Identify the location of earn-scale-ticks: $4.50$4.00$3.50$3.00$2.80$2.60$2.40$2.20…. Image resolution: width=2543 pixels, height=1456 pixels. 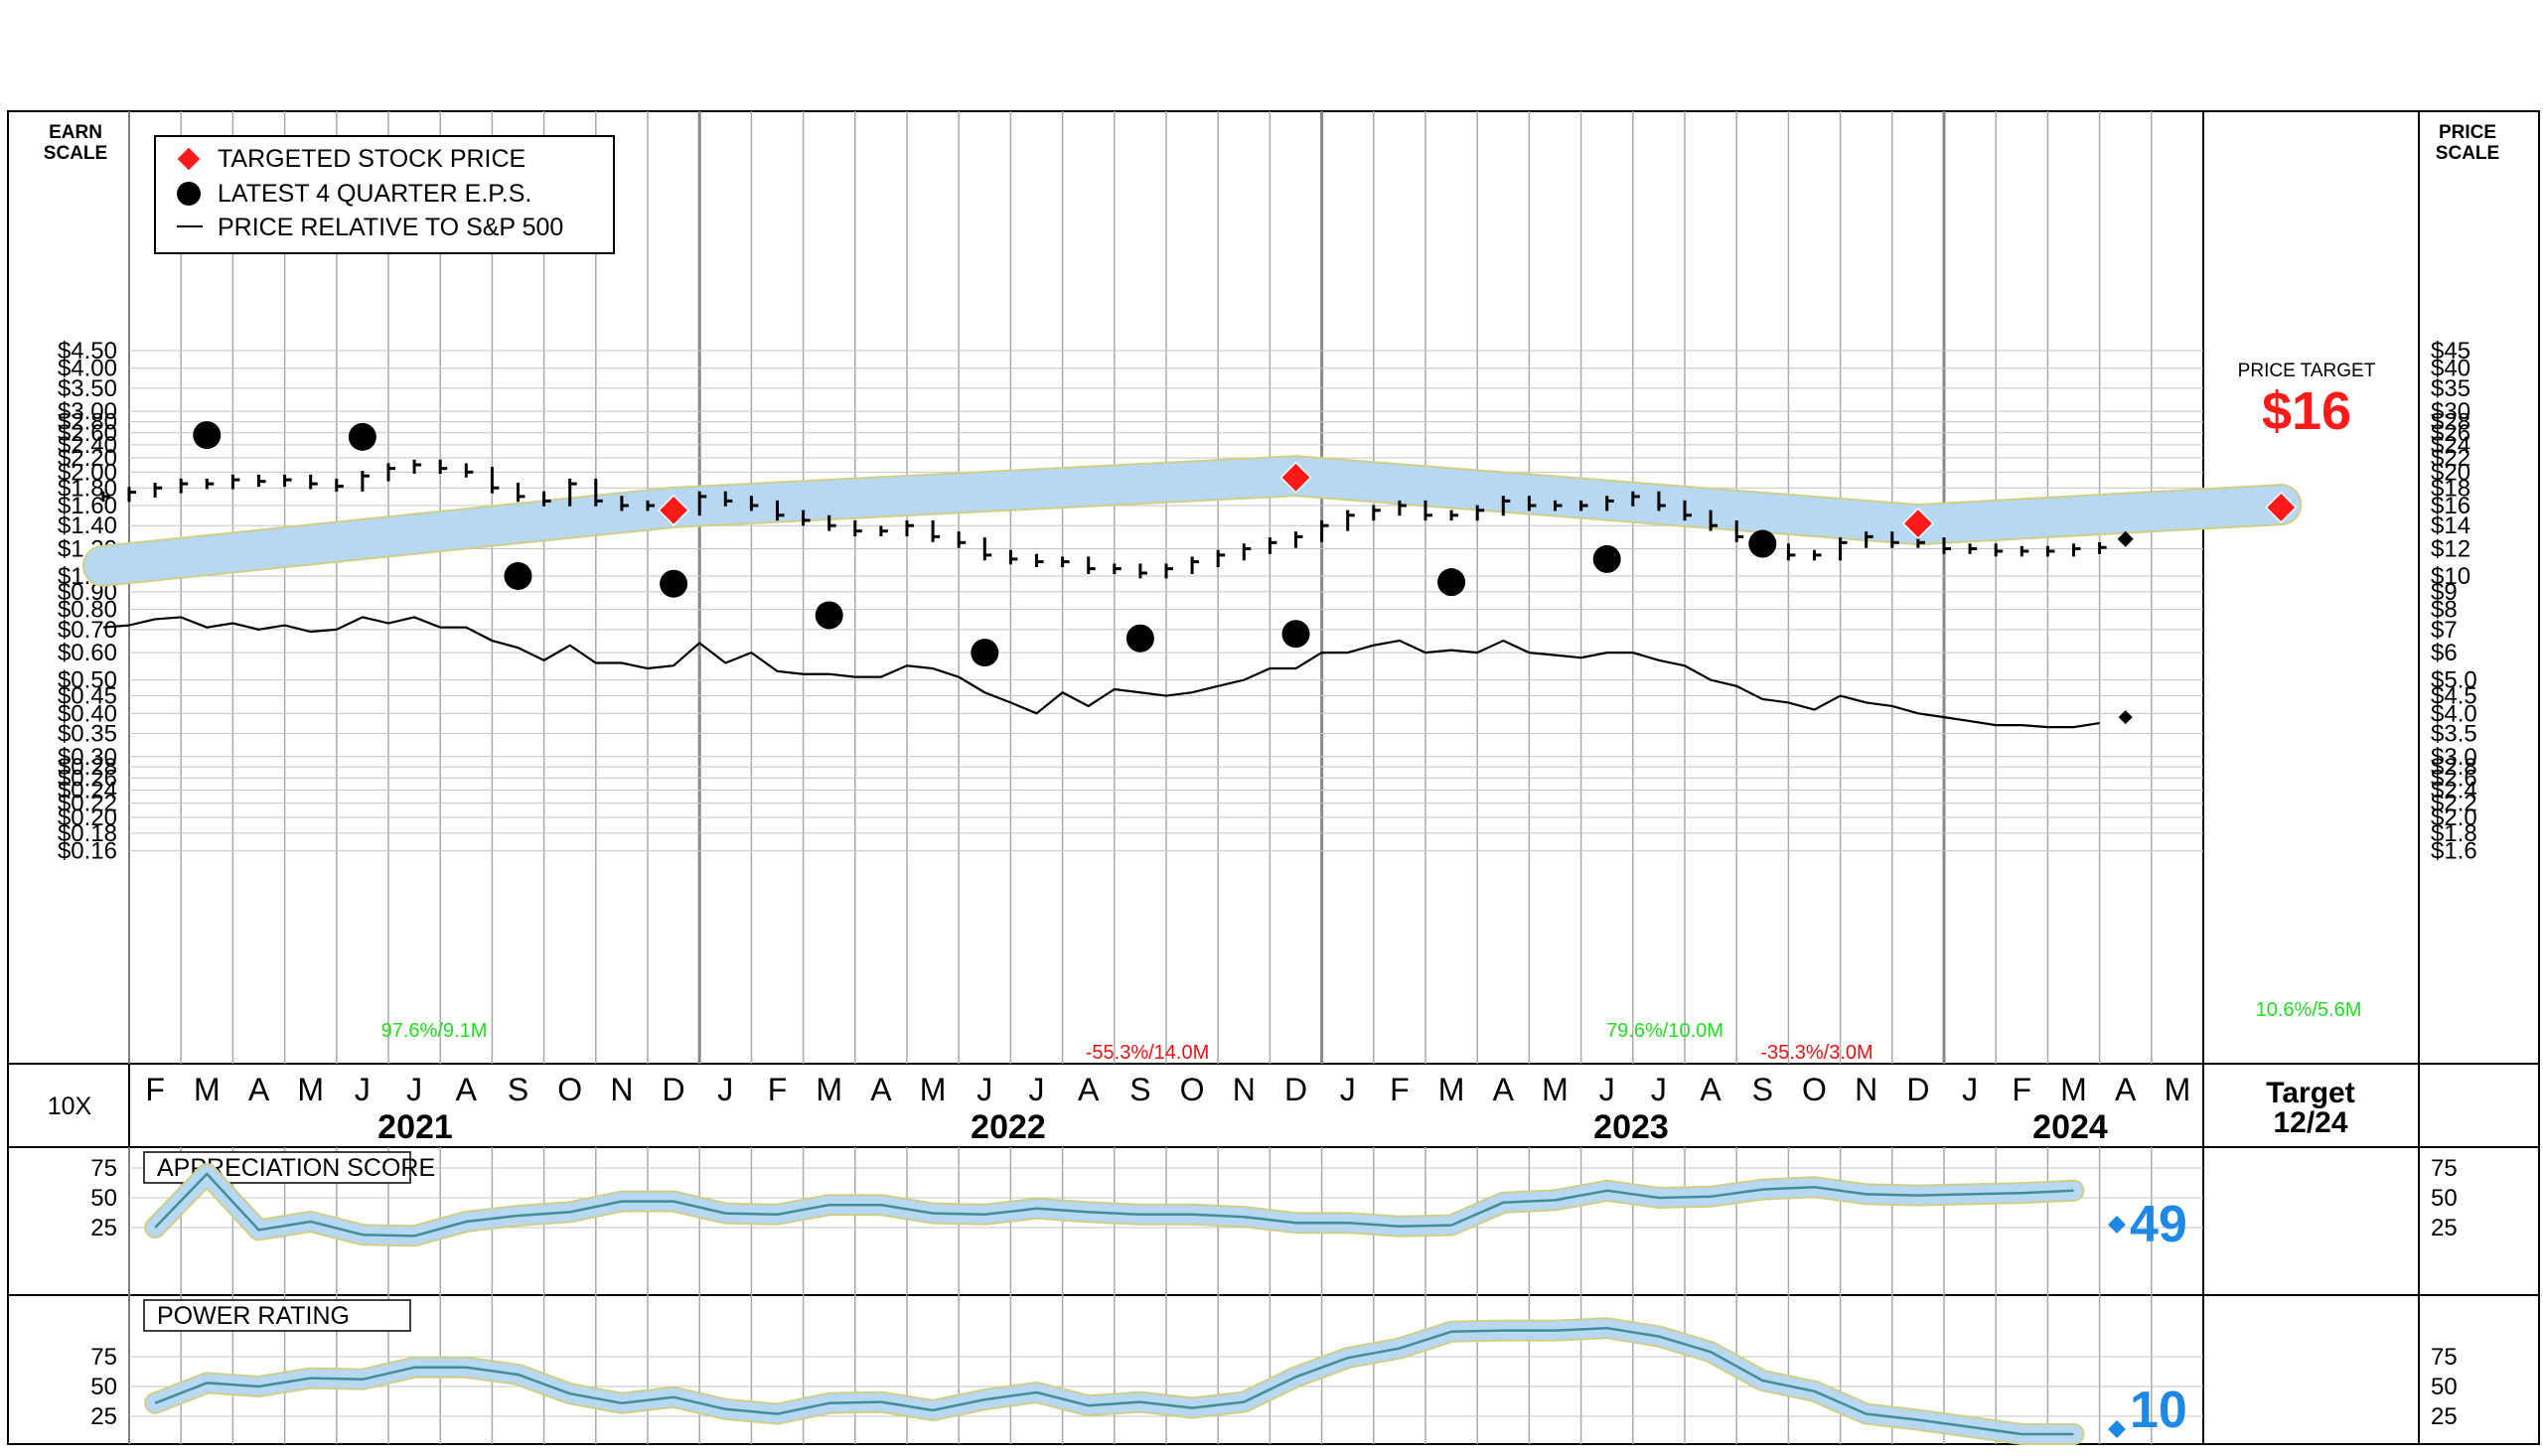
(87, 601).